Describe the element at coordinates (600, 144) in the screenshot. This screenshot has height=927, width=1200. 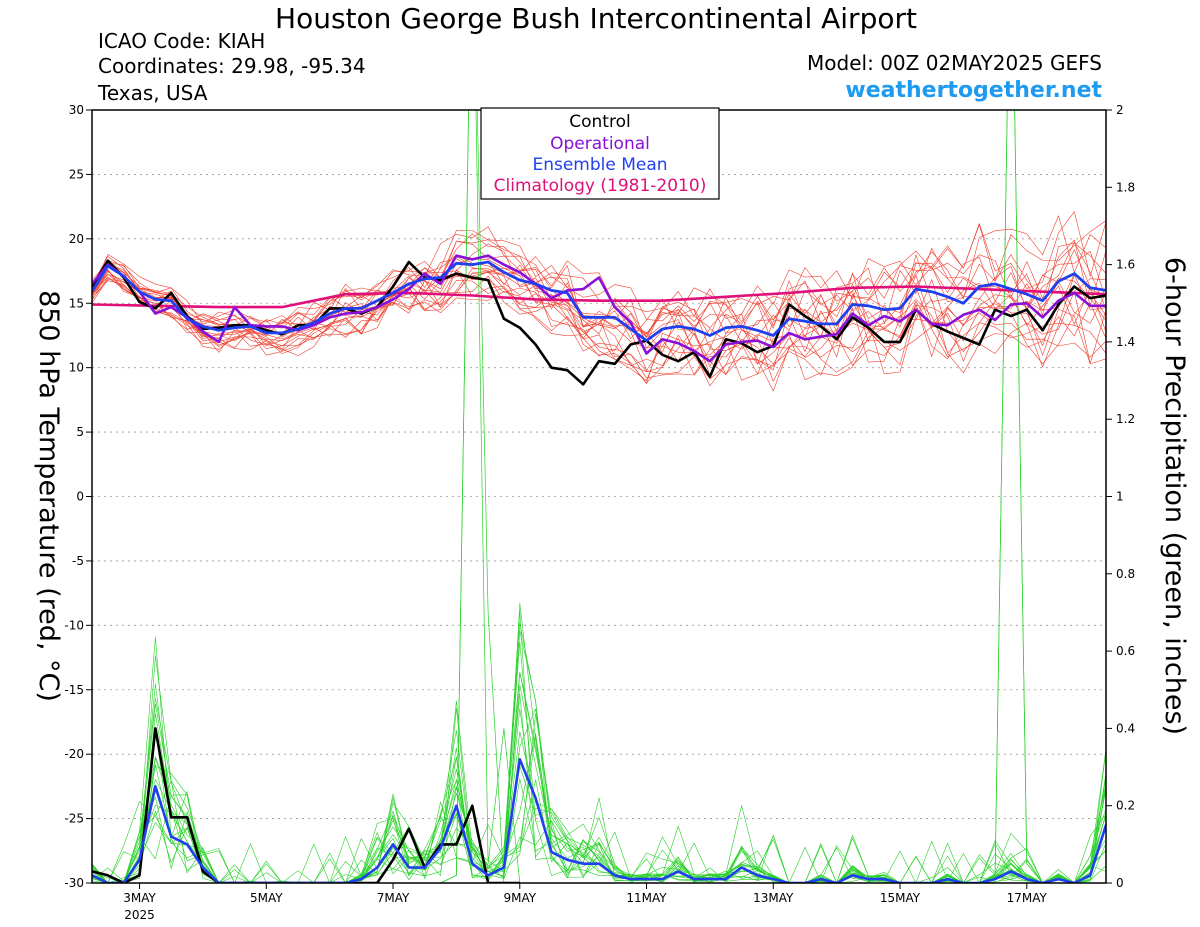
I see `legend-operational: Operational` at that location.